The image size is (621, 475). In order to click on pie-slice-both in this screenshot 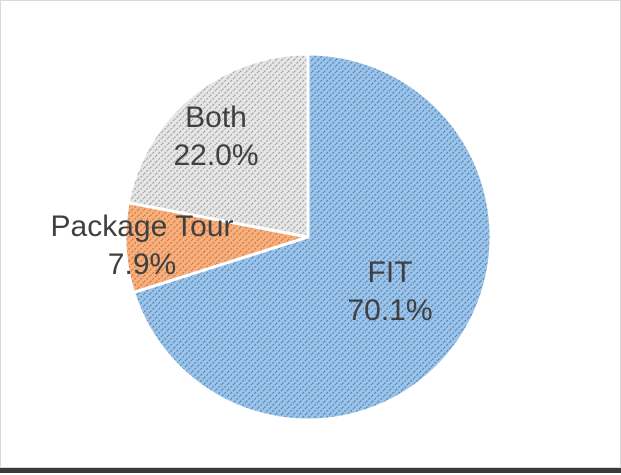, I will do `click(218, 145)`.